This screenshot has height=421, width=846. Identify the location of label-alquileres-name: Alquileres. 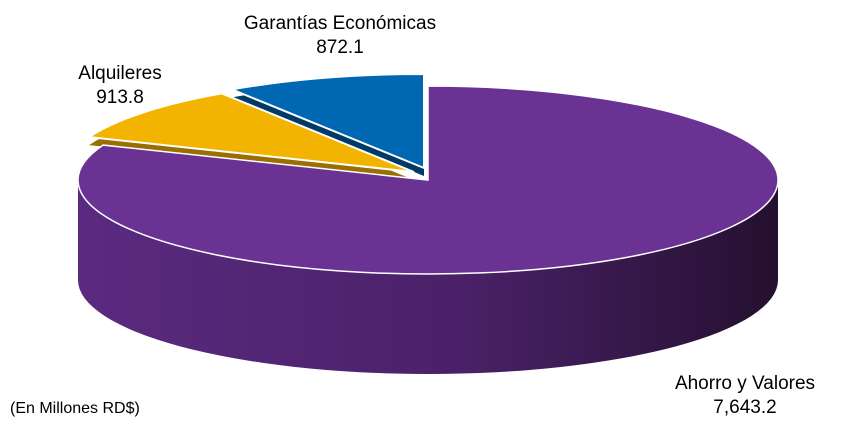
(120, 73).